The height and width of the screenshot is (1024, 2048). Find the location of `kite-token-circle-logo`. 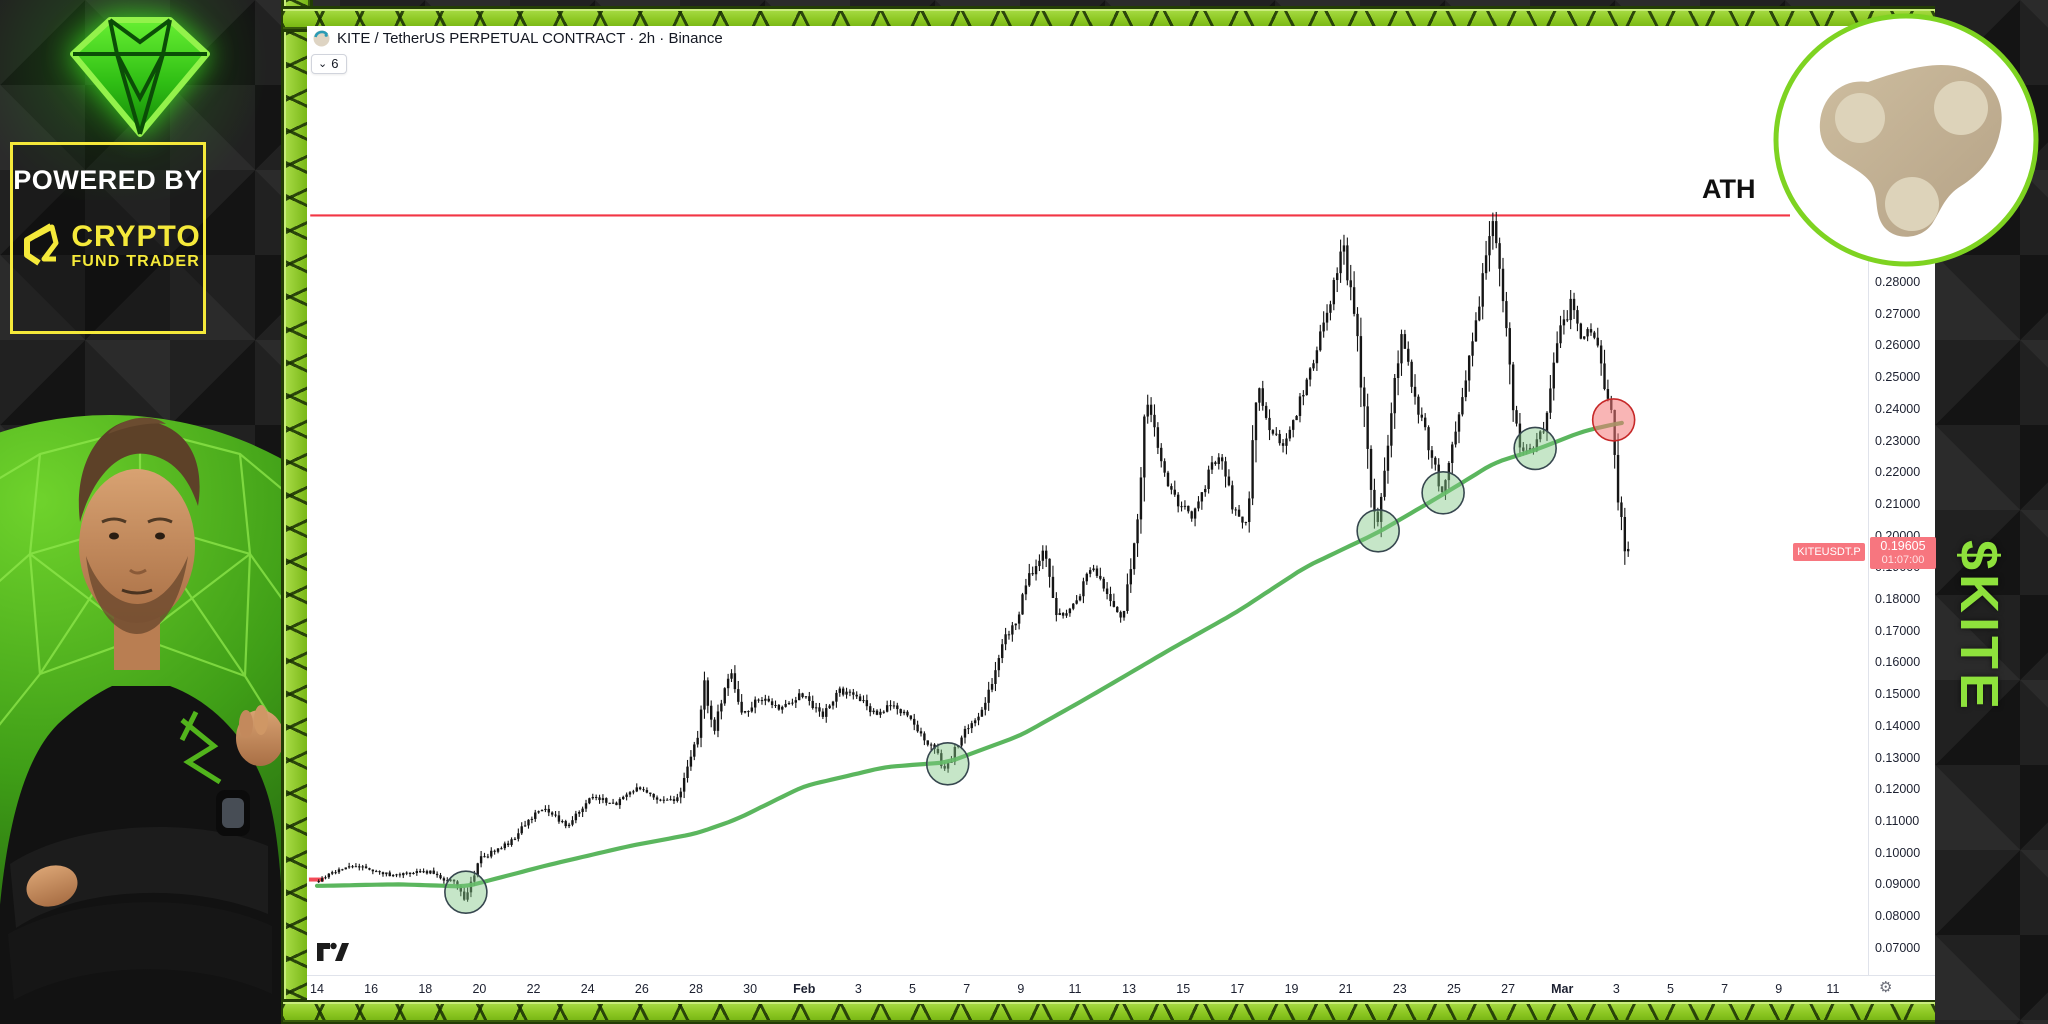

kite-token-circle-logo is located at coordinates (1906, 140).